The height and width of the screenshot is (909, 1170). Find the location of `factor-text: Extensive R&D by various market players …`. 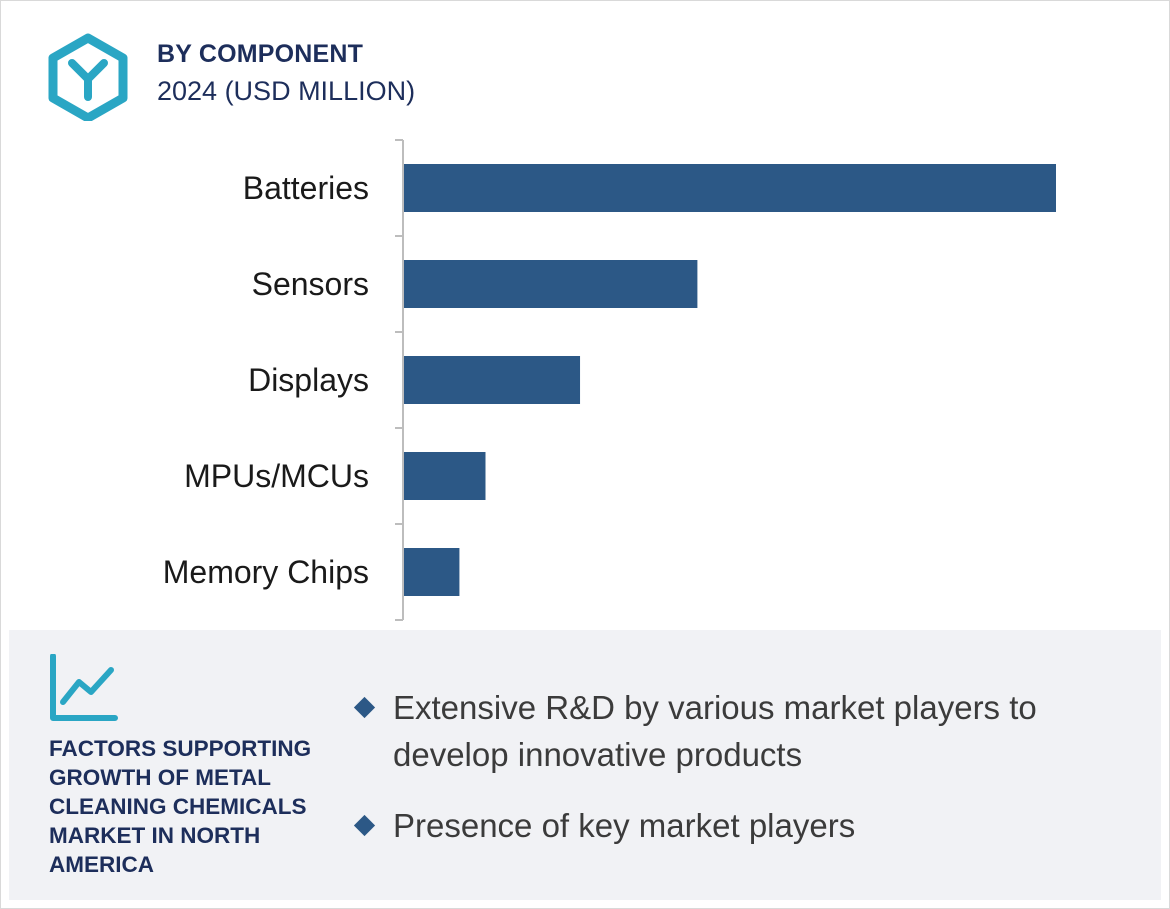

factor-text: Extensive R&D by various market players … is located at coordinates (715, 731).